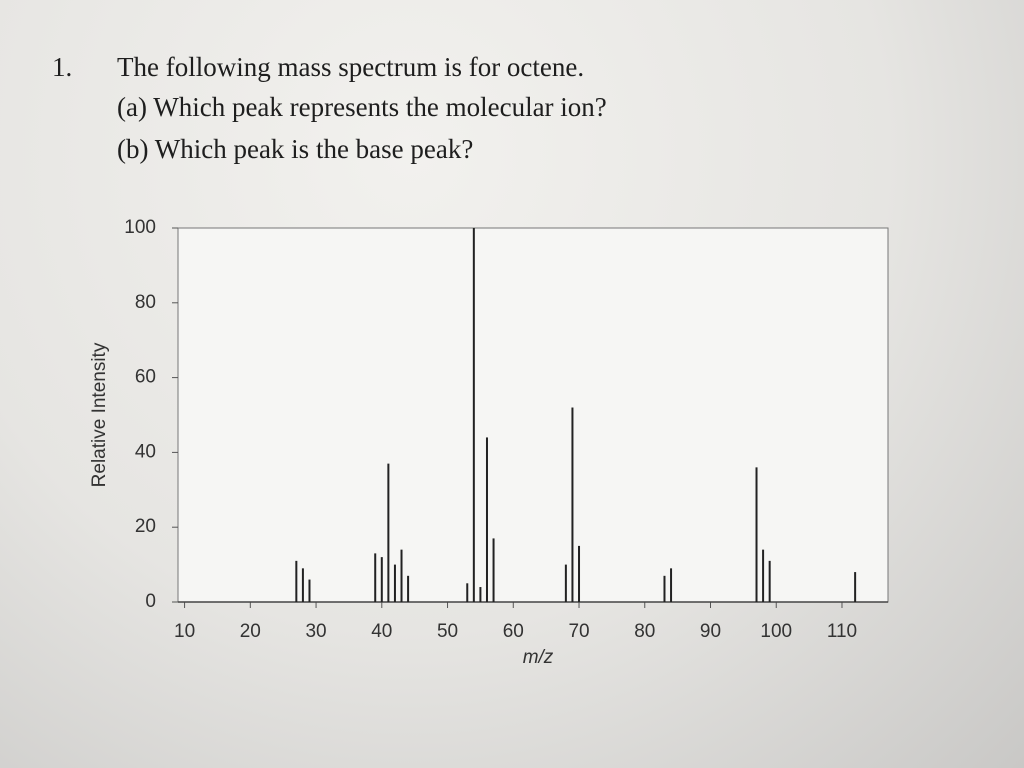  What do you see at coordinates (145, 526) in the screenshot?
I see `y-tick-label: 20` at bounding box center [145, 526].